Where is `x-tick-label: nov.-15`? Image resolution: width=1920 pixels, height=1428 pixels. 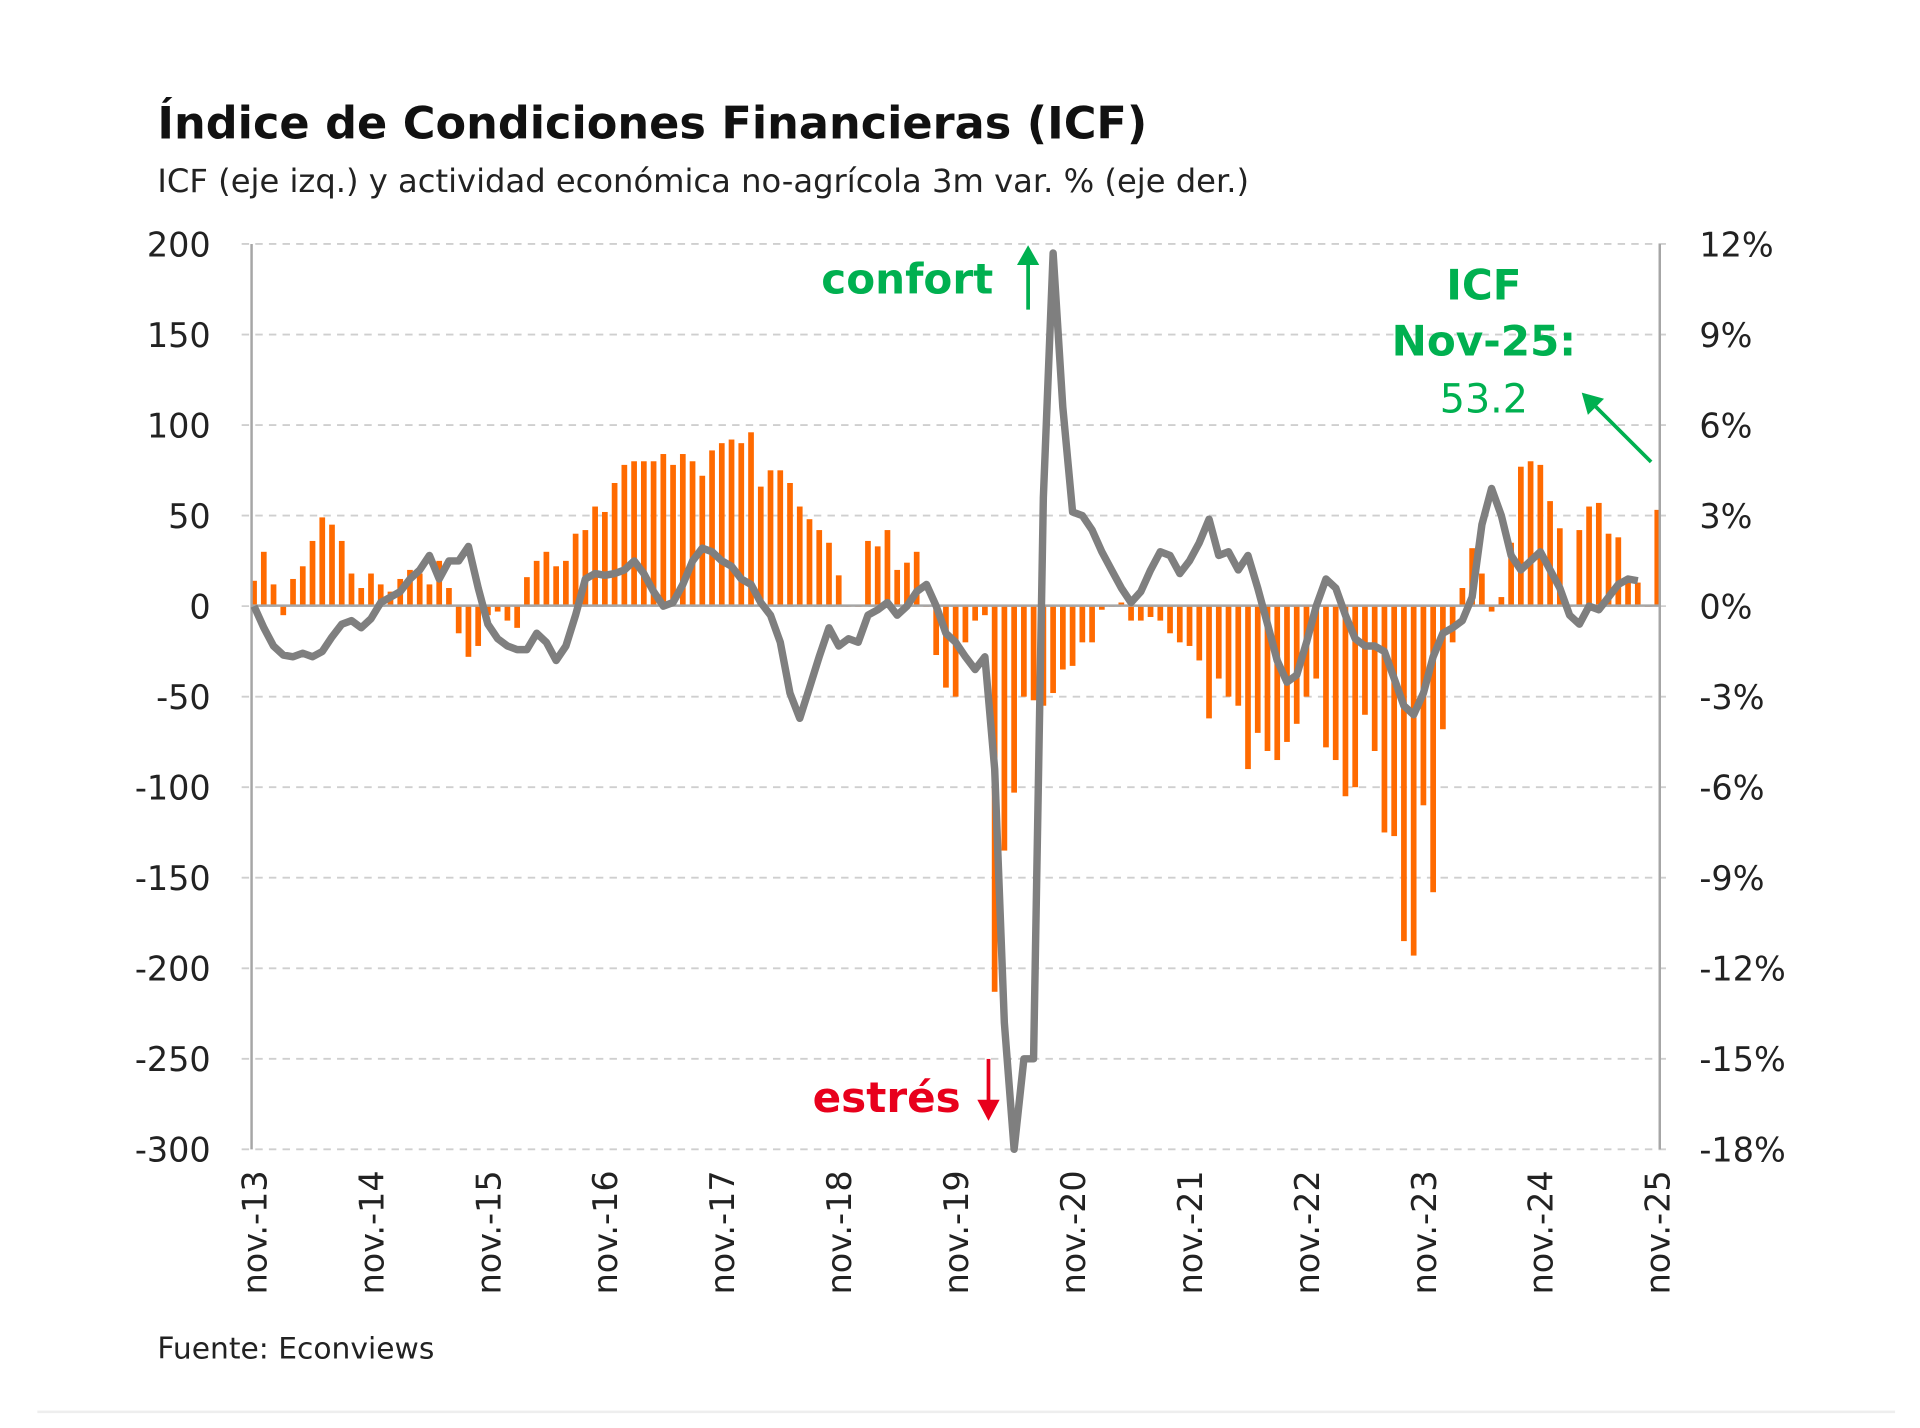 x-tick-label: nov.-15 is located at coordinates (488, 1232).